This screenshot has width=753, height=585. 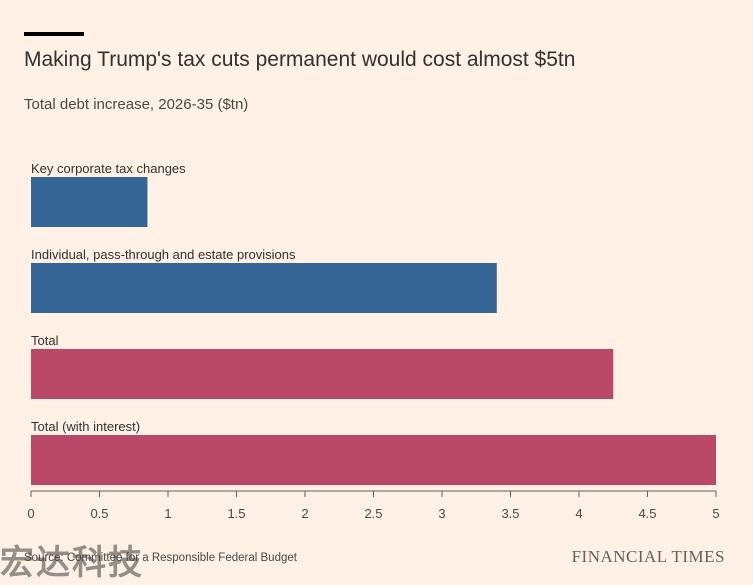 What do you see at coordinates (373, 513) in the screenshot?
I see `x-tick-label: 2.5` at bounding box center [373, 513].